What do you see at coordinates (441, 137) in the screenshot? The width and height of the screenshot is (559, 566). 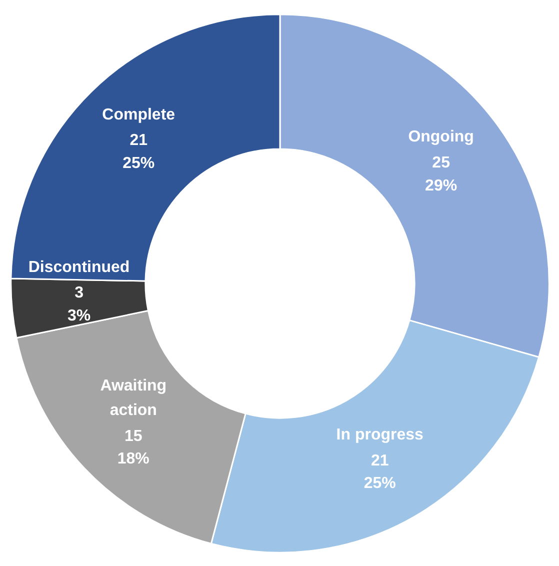 I see `slice-label: Ongoing` at bounding box center [441, 137].